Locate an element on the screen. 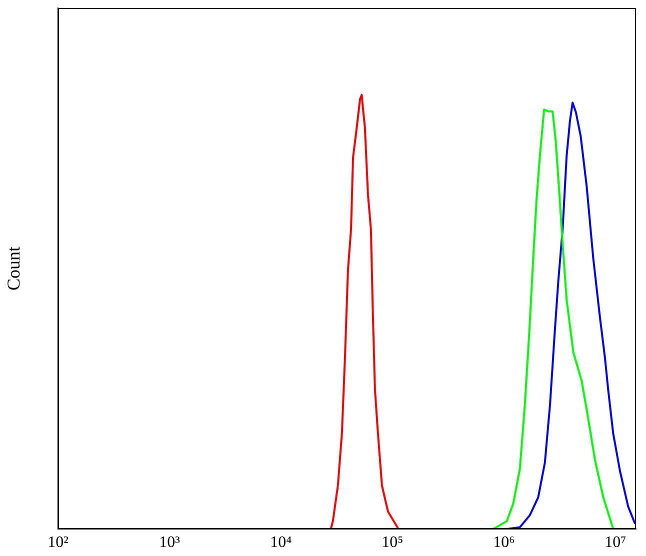  x-tick-label: 10⁷ is located at coordinates (615, 542).